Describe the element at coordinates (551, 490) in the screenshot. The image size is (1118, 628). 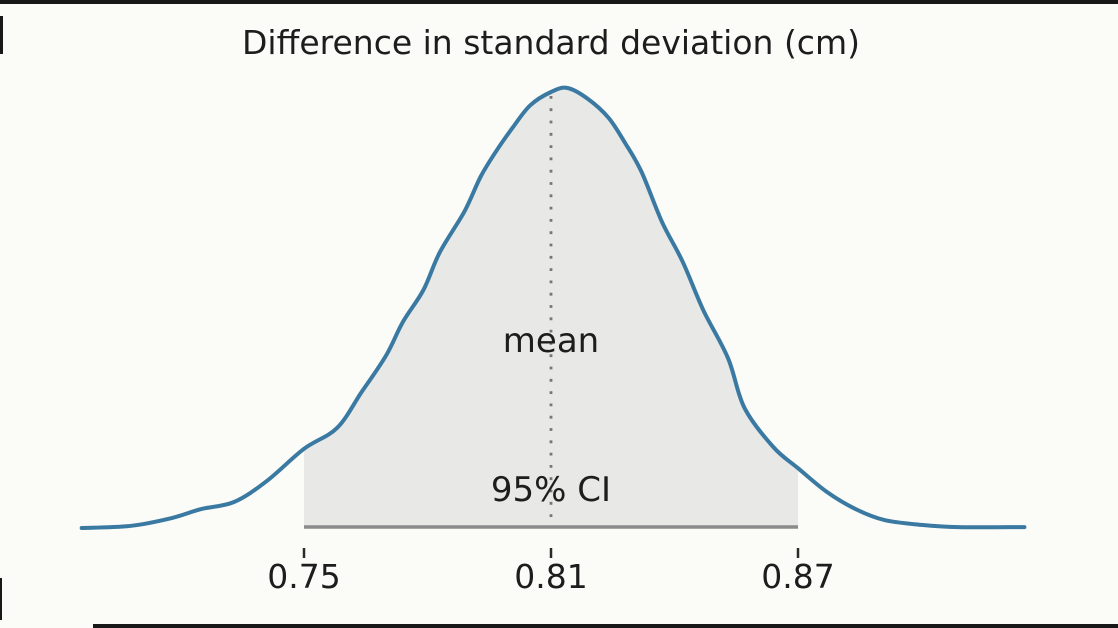
I see `ci-label: 95% CI` at that location.